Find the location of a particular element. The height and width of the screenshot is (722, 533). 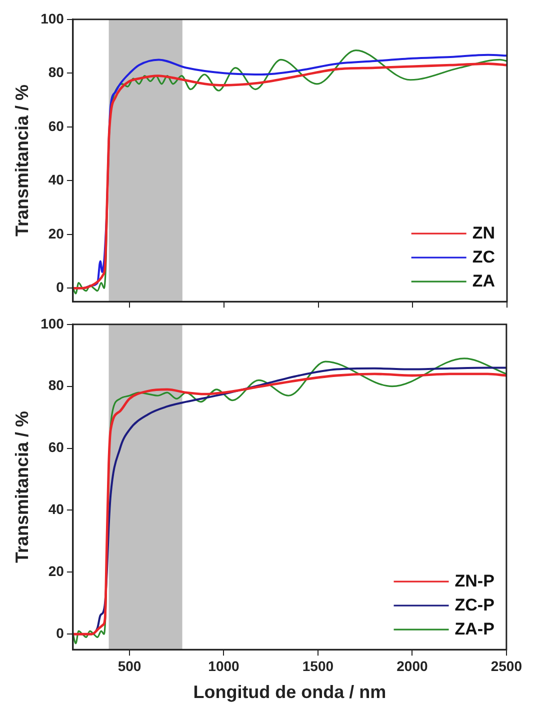

legend-label: ZN is located at coordinates (484, 232).